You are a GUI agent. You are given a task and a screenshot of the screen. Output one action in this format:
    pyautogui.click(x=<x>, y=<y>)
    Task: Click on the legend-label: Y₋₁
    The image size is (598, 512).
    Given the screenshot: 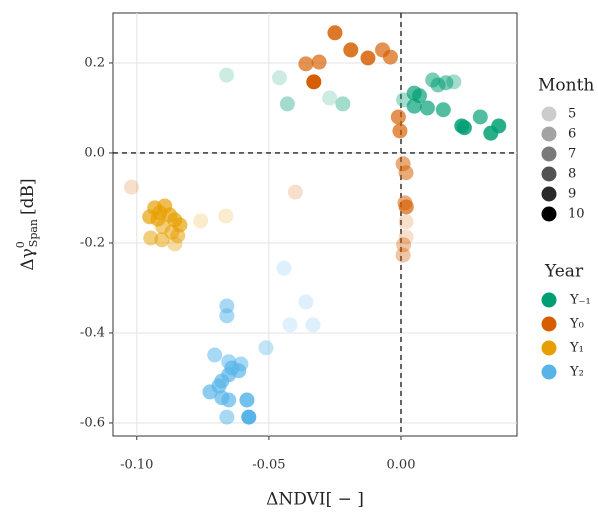 What is the action you would take?
    pyautogui.click(x=580, y=300)
    